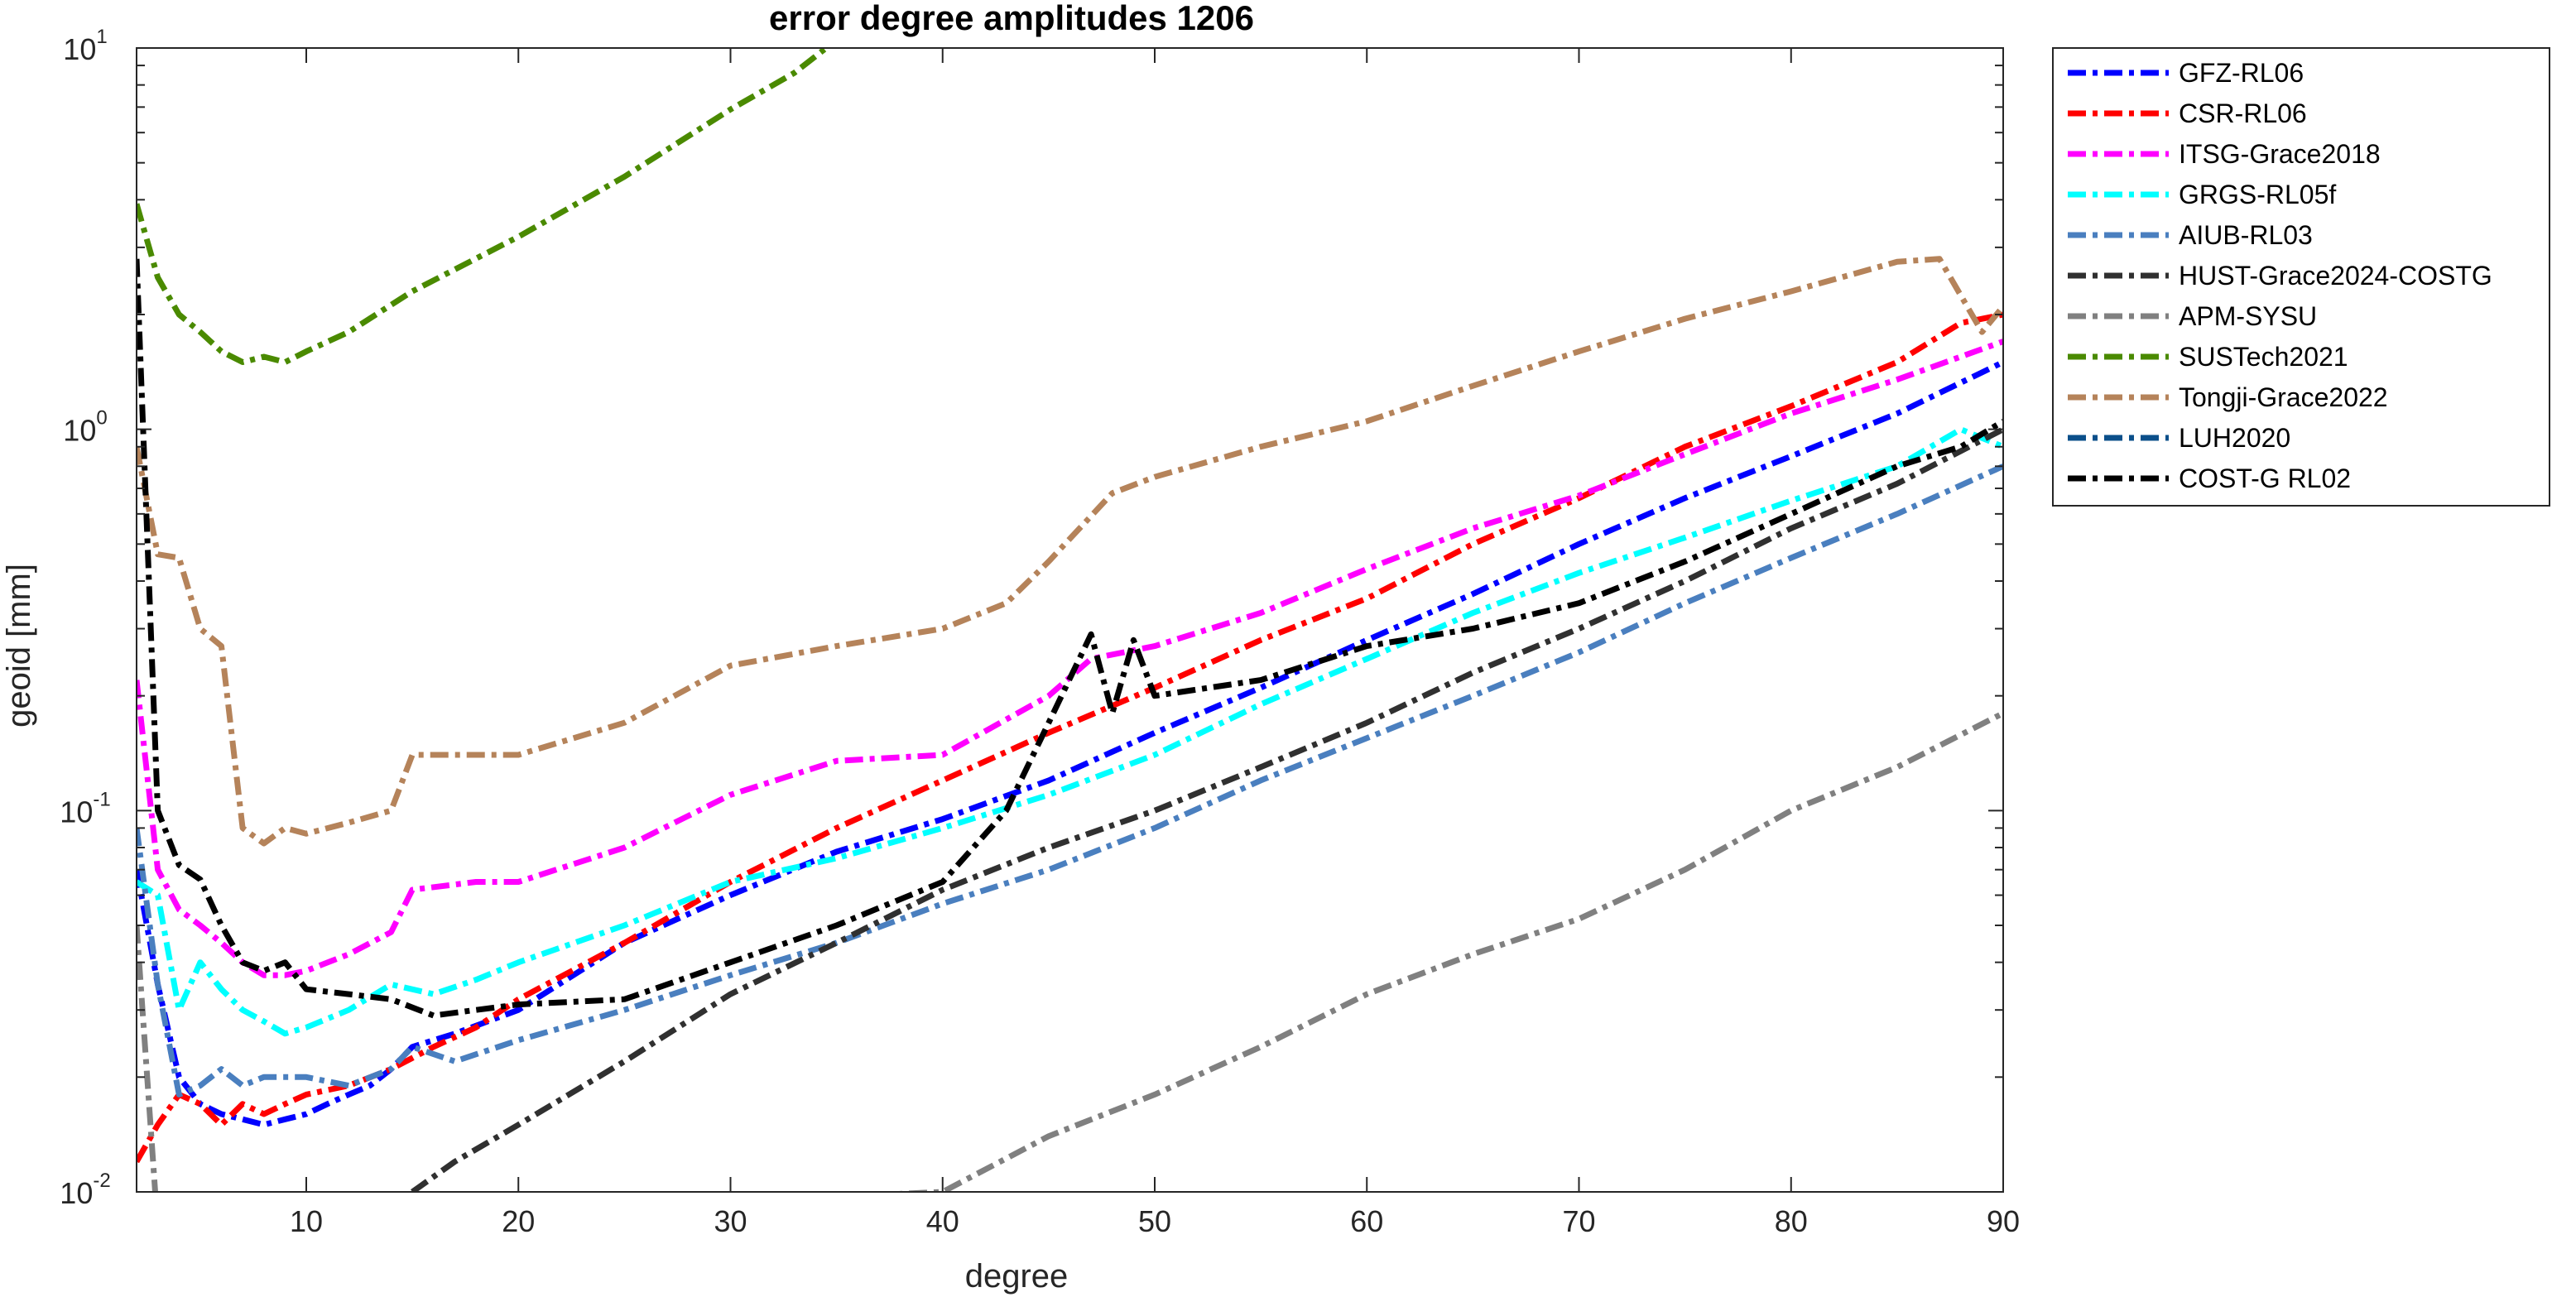 The height and width of the screenshot is (1297, 2576). I want to click on legend-label-itsg-grace2018: ITSG-Grace2018, so click(2280, 154).